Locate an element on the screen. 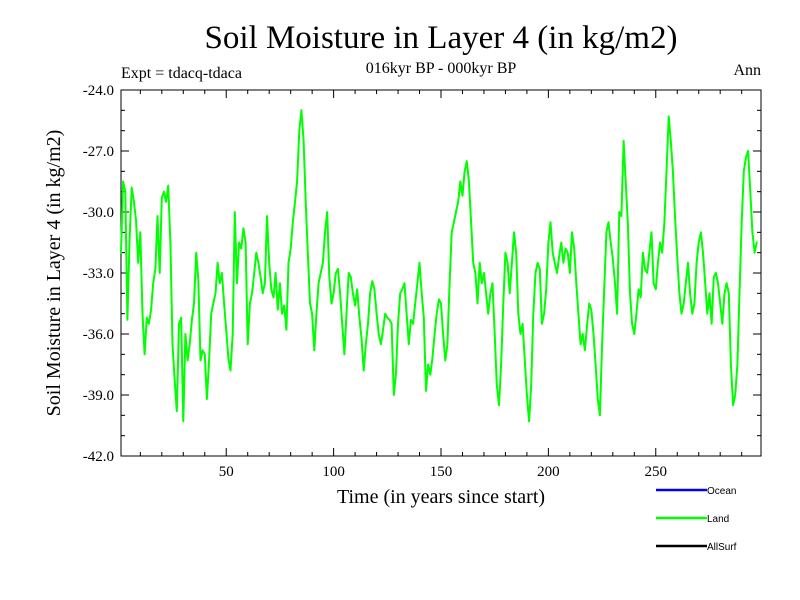 The height and width of the screenshot is (600, 800). x-tick-label: 250 is located at coordinates (656, 472).